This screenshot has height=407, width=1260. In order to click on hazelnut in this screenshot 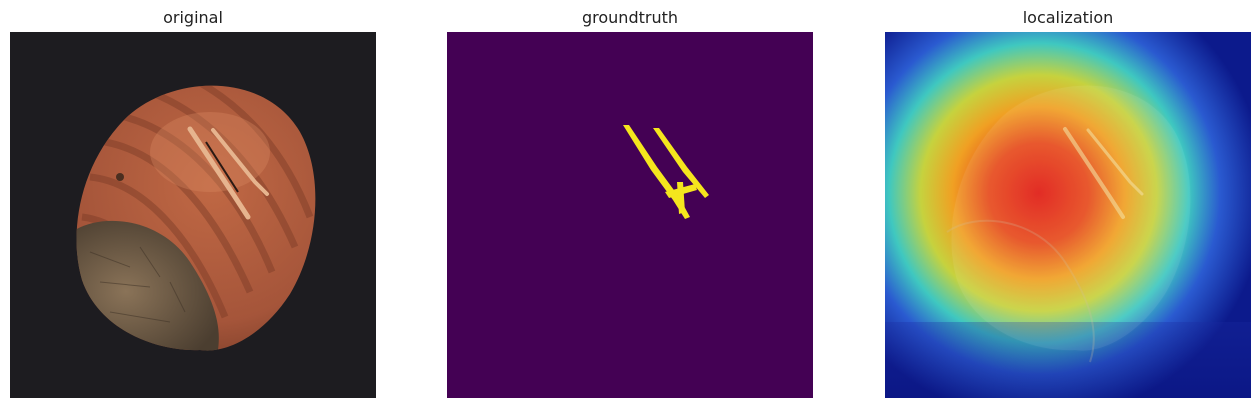, I will do `click(196, 218)`.